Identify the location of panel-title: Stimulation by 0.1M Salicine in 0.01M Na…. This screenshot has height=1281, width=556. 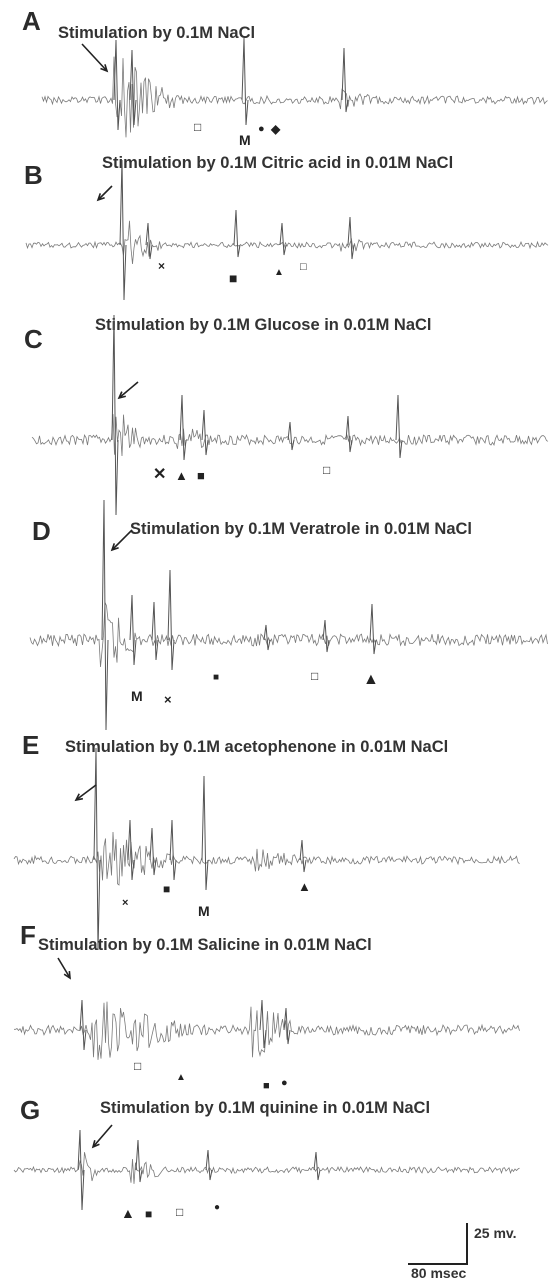
(205, 945).